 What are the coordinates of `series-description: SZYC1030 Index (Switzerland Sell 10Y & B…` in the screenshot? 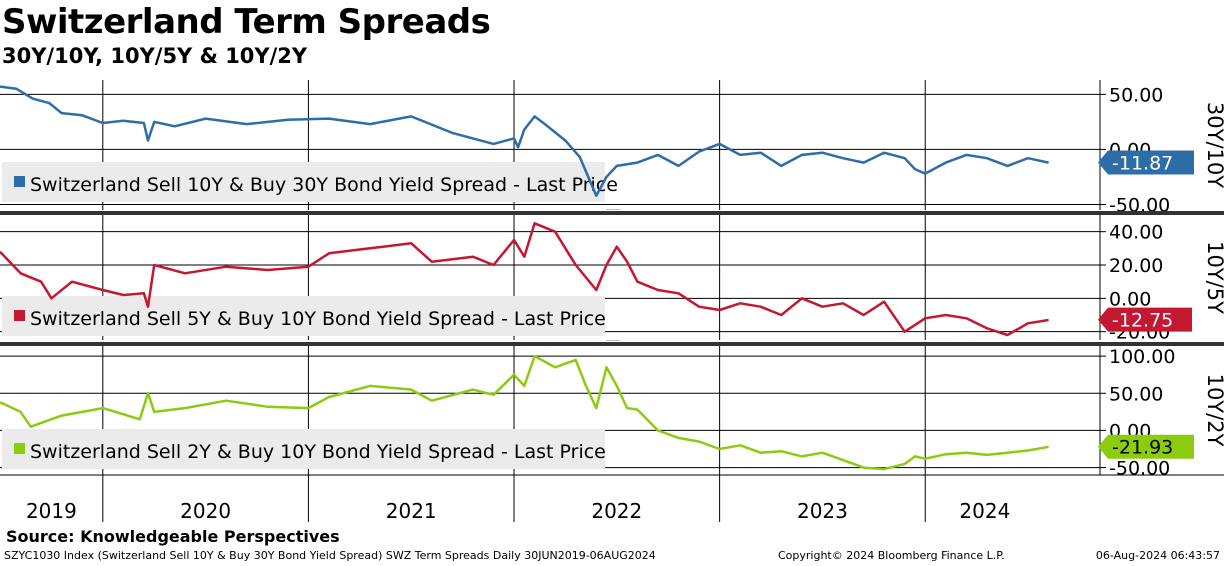 It's located at (330, 555).